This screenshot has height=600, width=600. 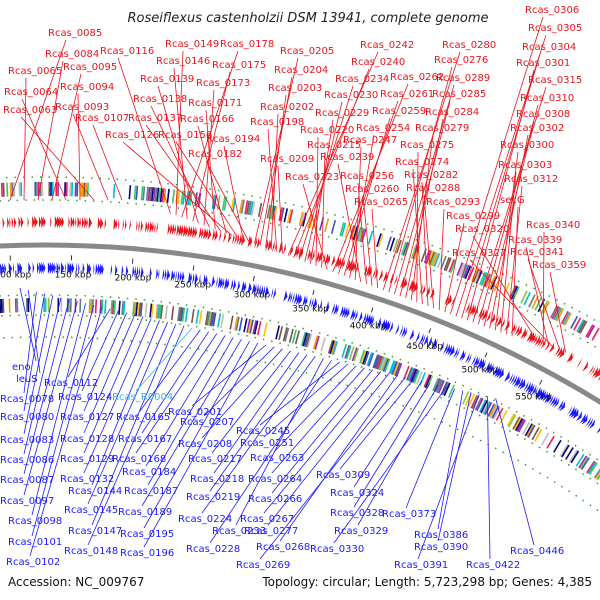 I want to click on gene-label-reverse: Rcas_0086, so click(x=27, y=460).